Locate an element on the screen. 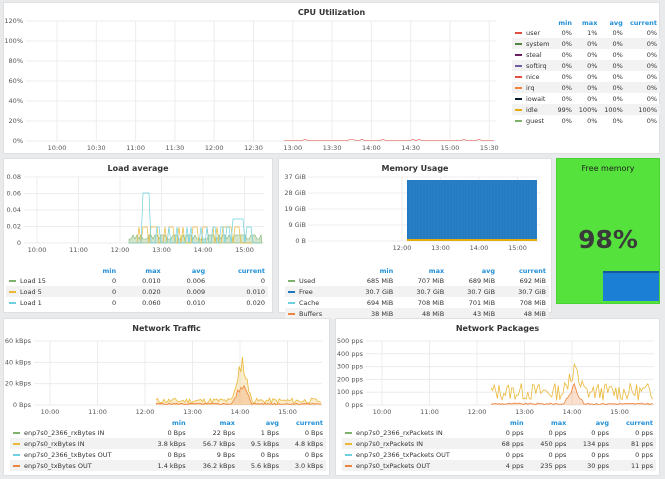 The height and width of the screenshot is (479, 665). legend-row: softirq 0% 0% 0% 0% is located at coordinates (586, 65).